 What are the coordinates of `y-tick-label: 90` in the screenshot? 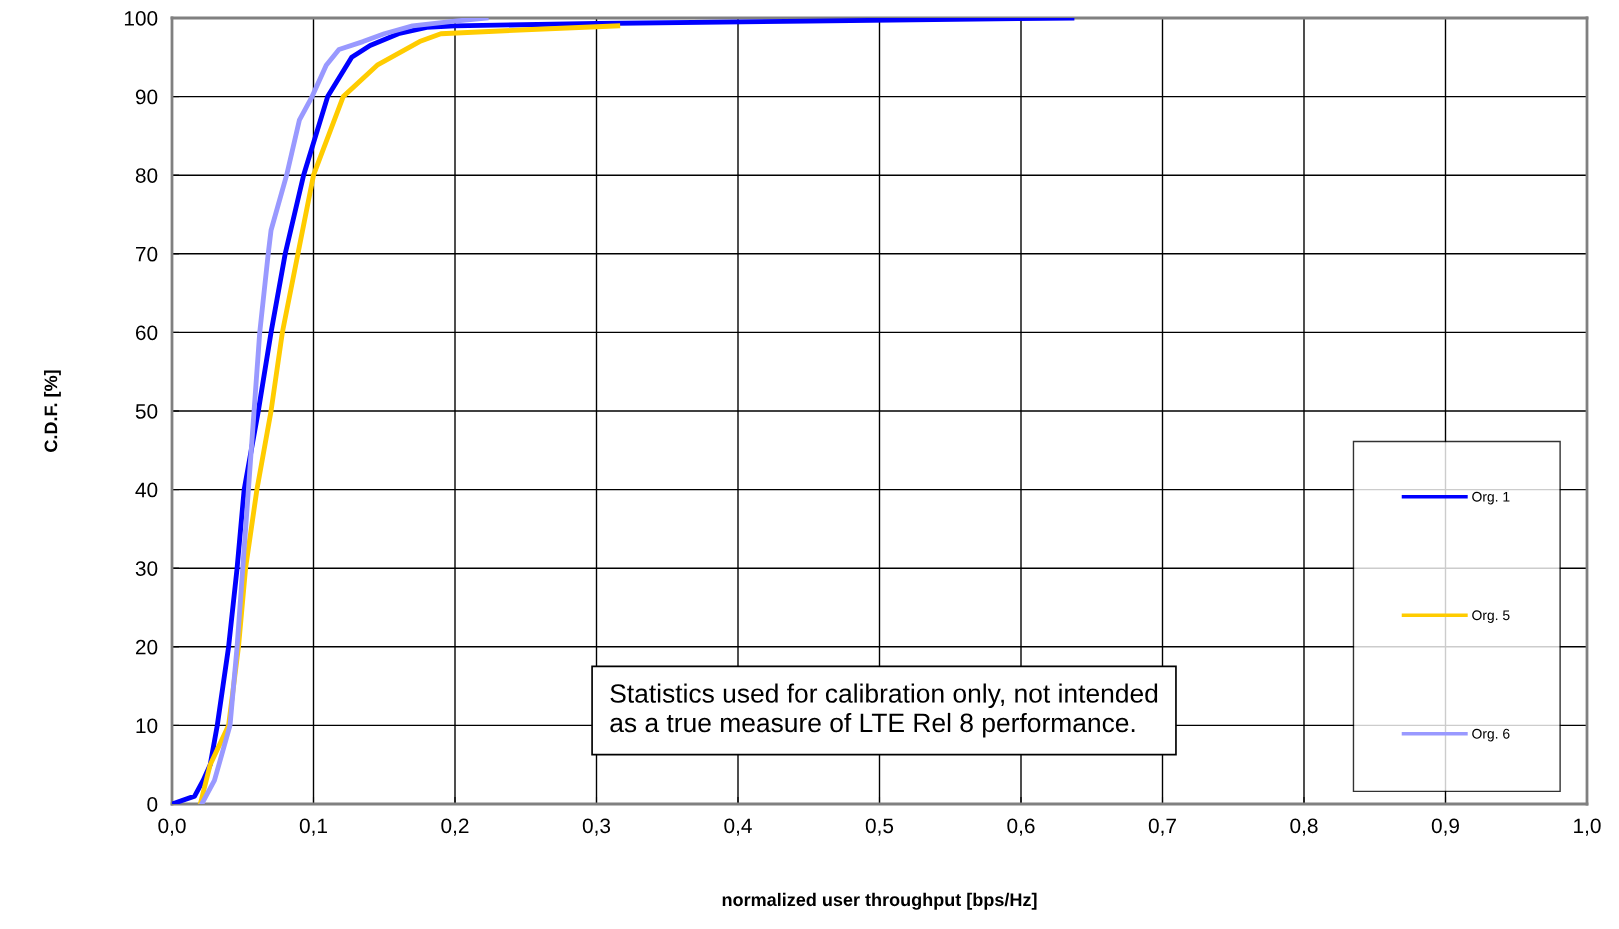 It's located at (146, 97).